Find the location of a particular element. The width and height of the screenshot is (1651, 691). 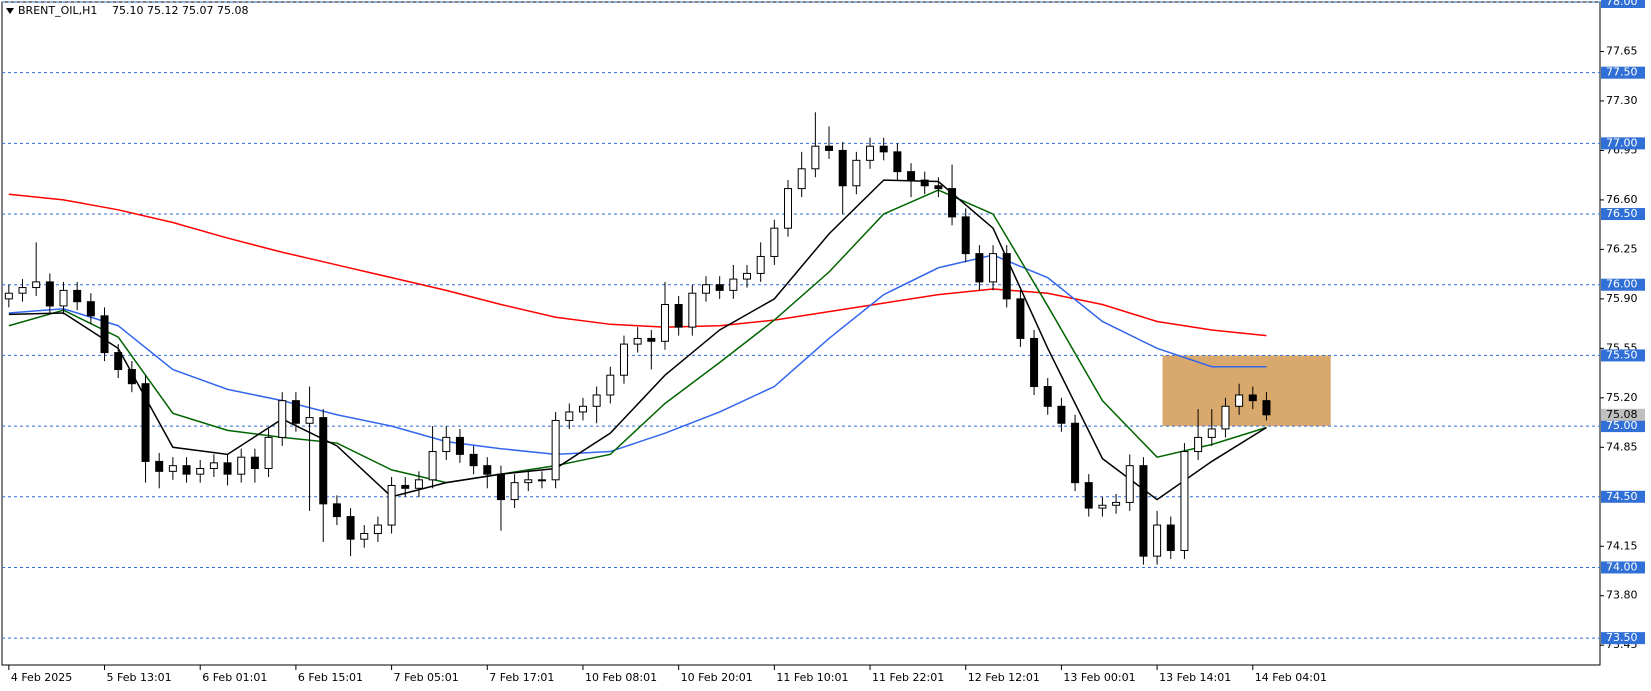

level-label: 77.00 is located at coordinates (1622, 142).